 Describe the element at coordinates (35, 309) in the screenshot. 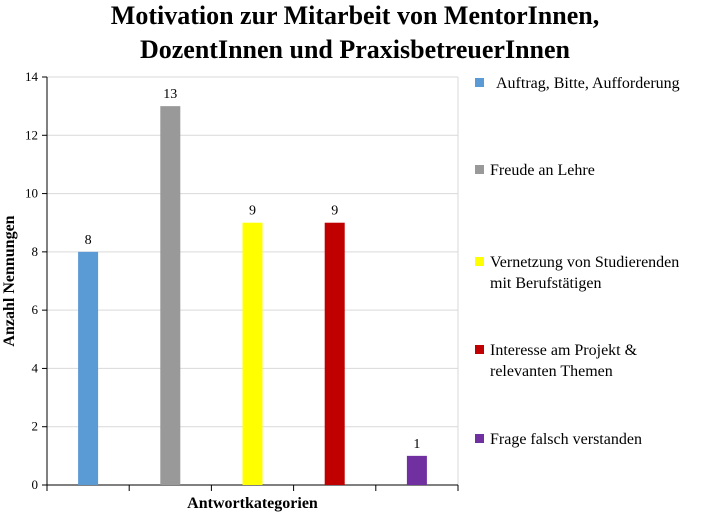

I see `y-tick-label-6: 6` at that location.